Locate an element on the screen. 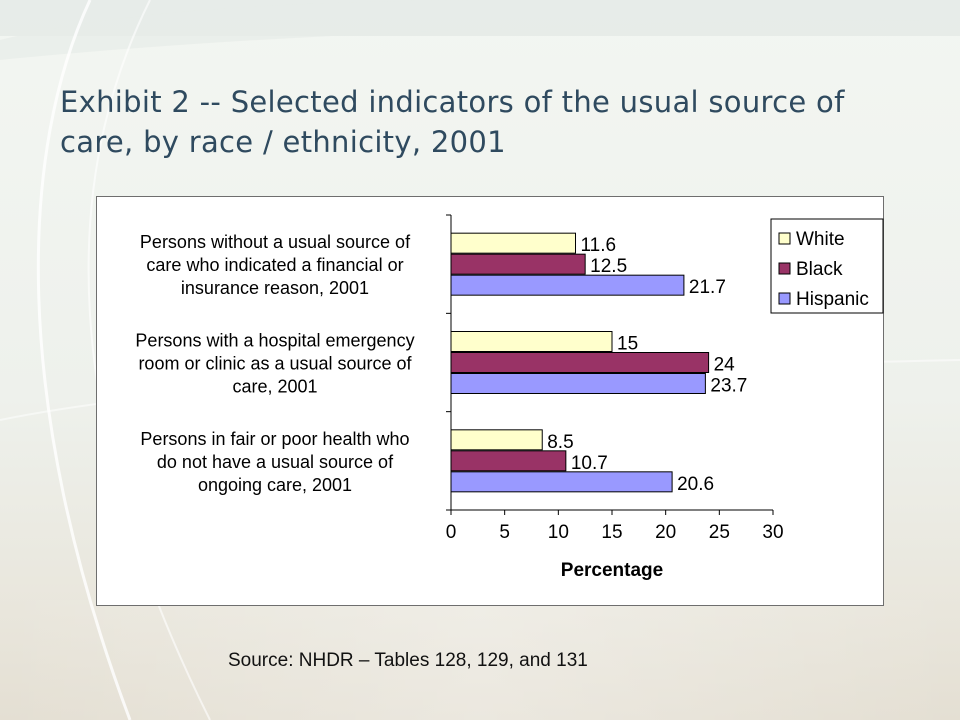 This screenshot has width=960, height=720. legend-label-white: White is located at coordinates (820, 239).